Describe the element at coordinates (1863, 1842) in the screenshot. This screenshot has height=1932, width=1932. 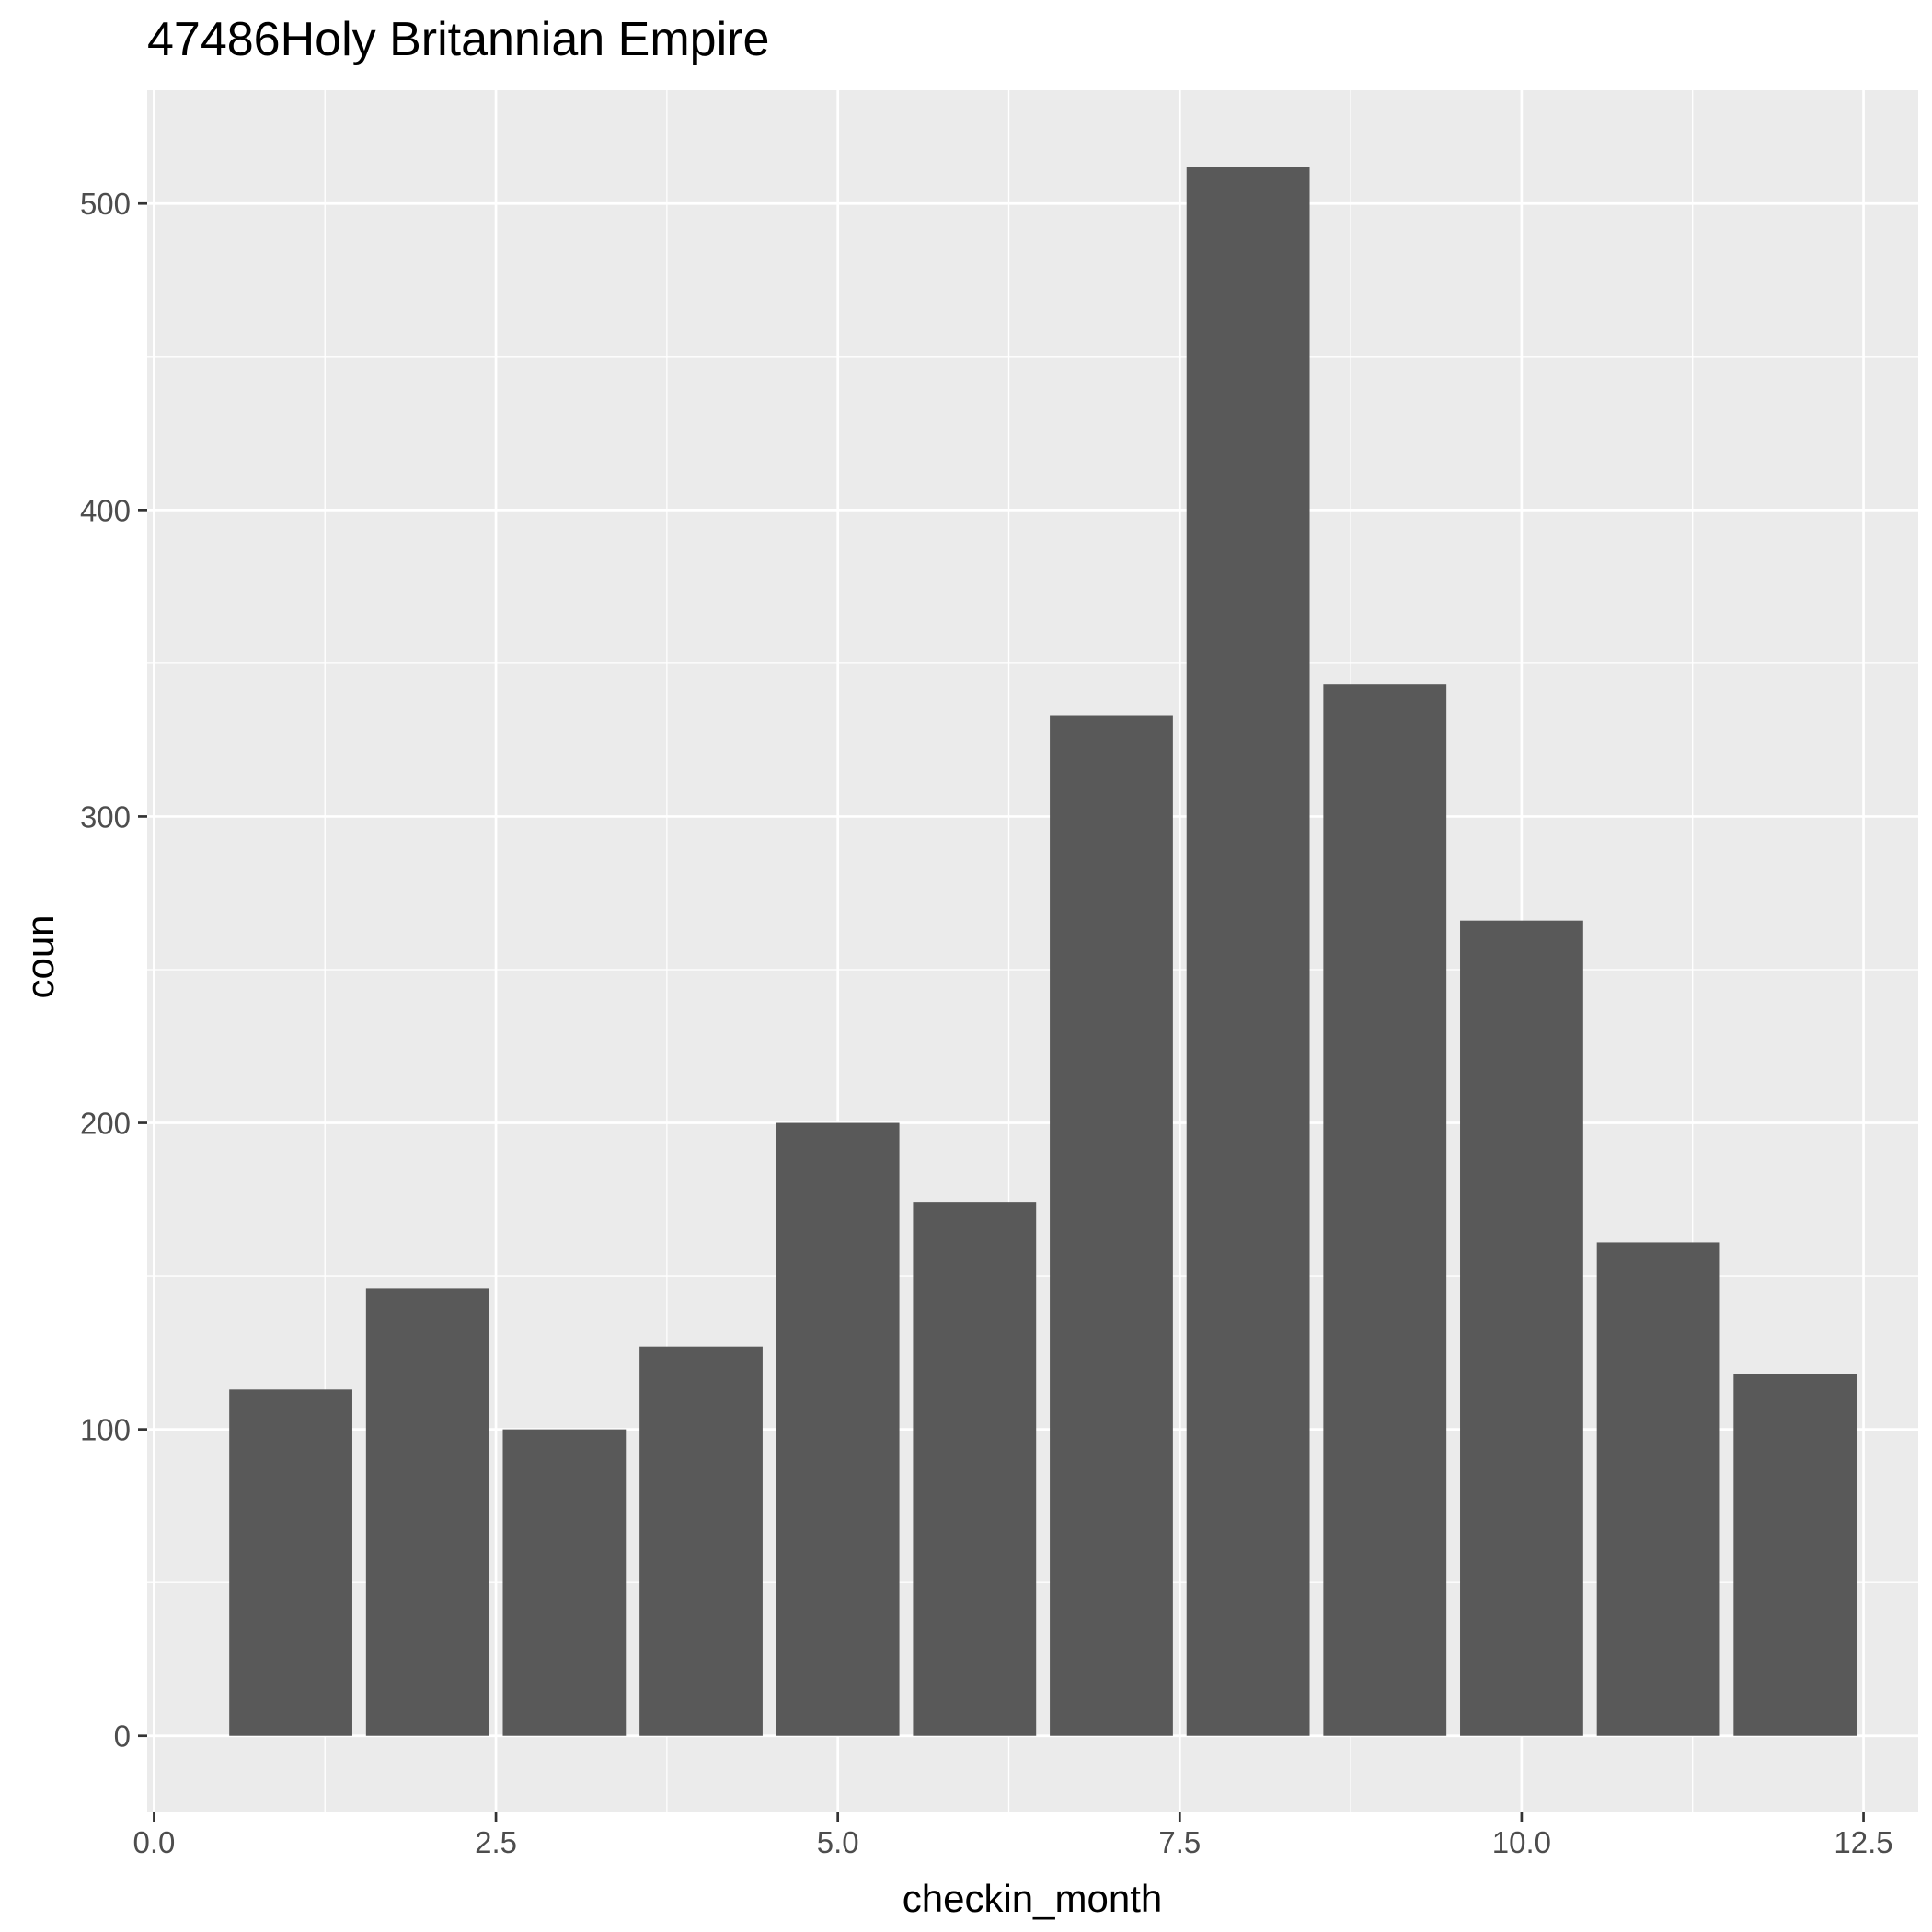
I see `x-tick-label: 12.5` at that location.